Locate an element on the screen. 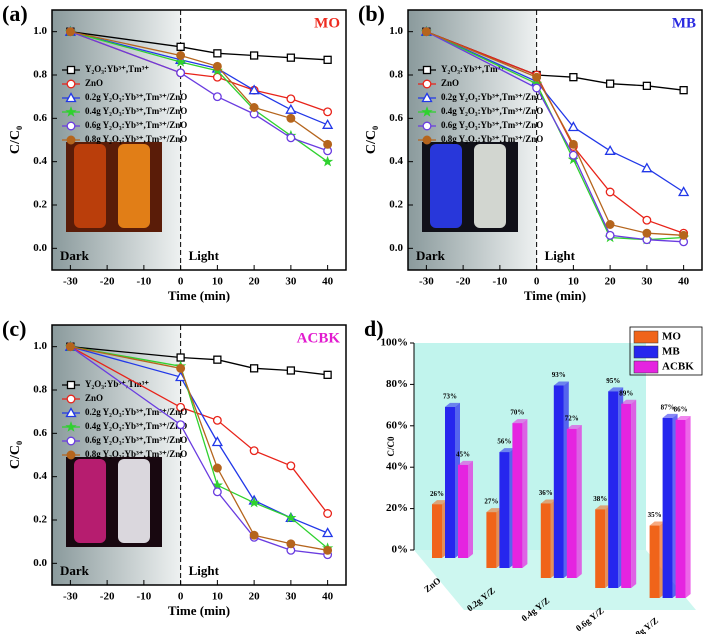 Image resolution: width=708 pixels, height=634 pixels. y-tick-label: 20% is located at coordinates (397, 508).